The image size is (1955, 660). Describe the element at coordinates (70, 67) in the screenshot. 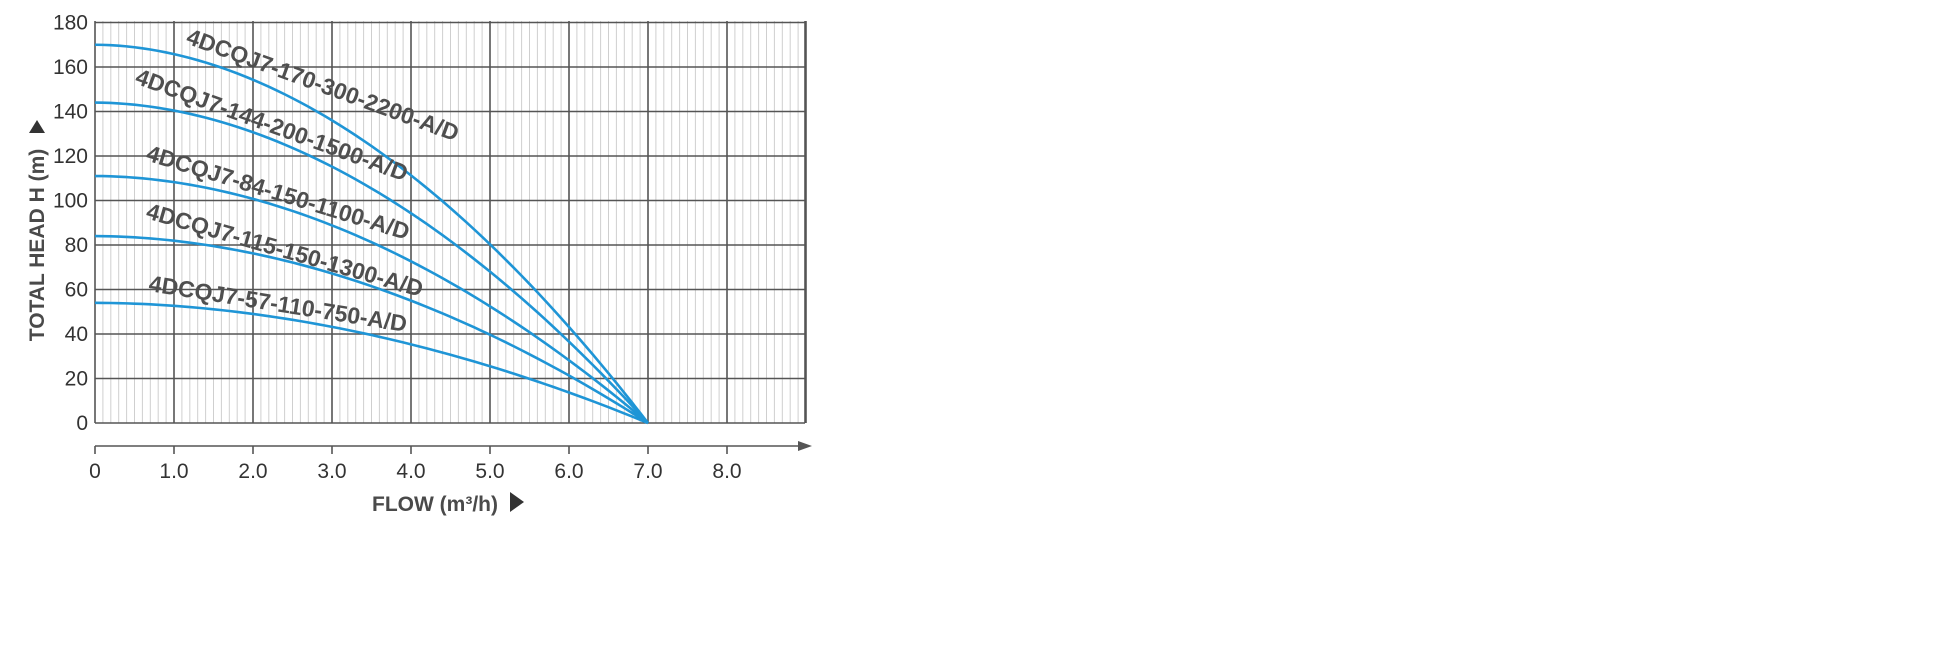

I see `y-tick-label: 160` at that location.